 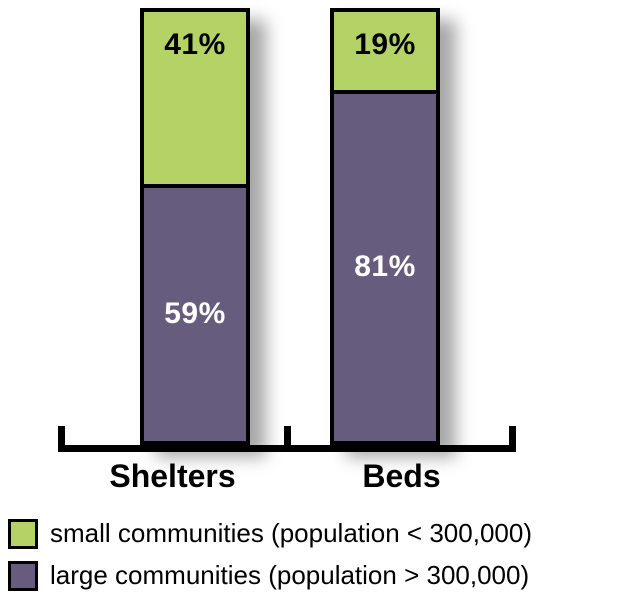 What do you see at coordinates (172, 476) in the screenshot?
I see `category-label-shelters: Shelters` at bounding box center [172, 476].